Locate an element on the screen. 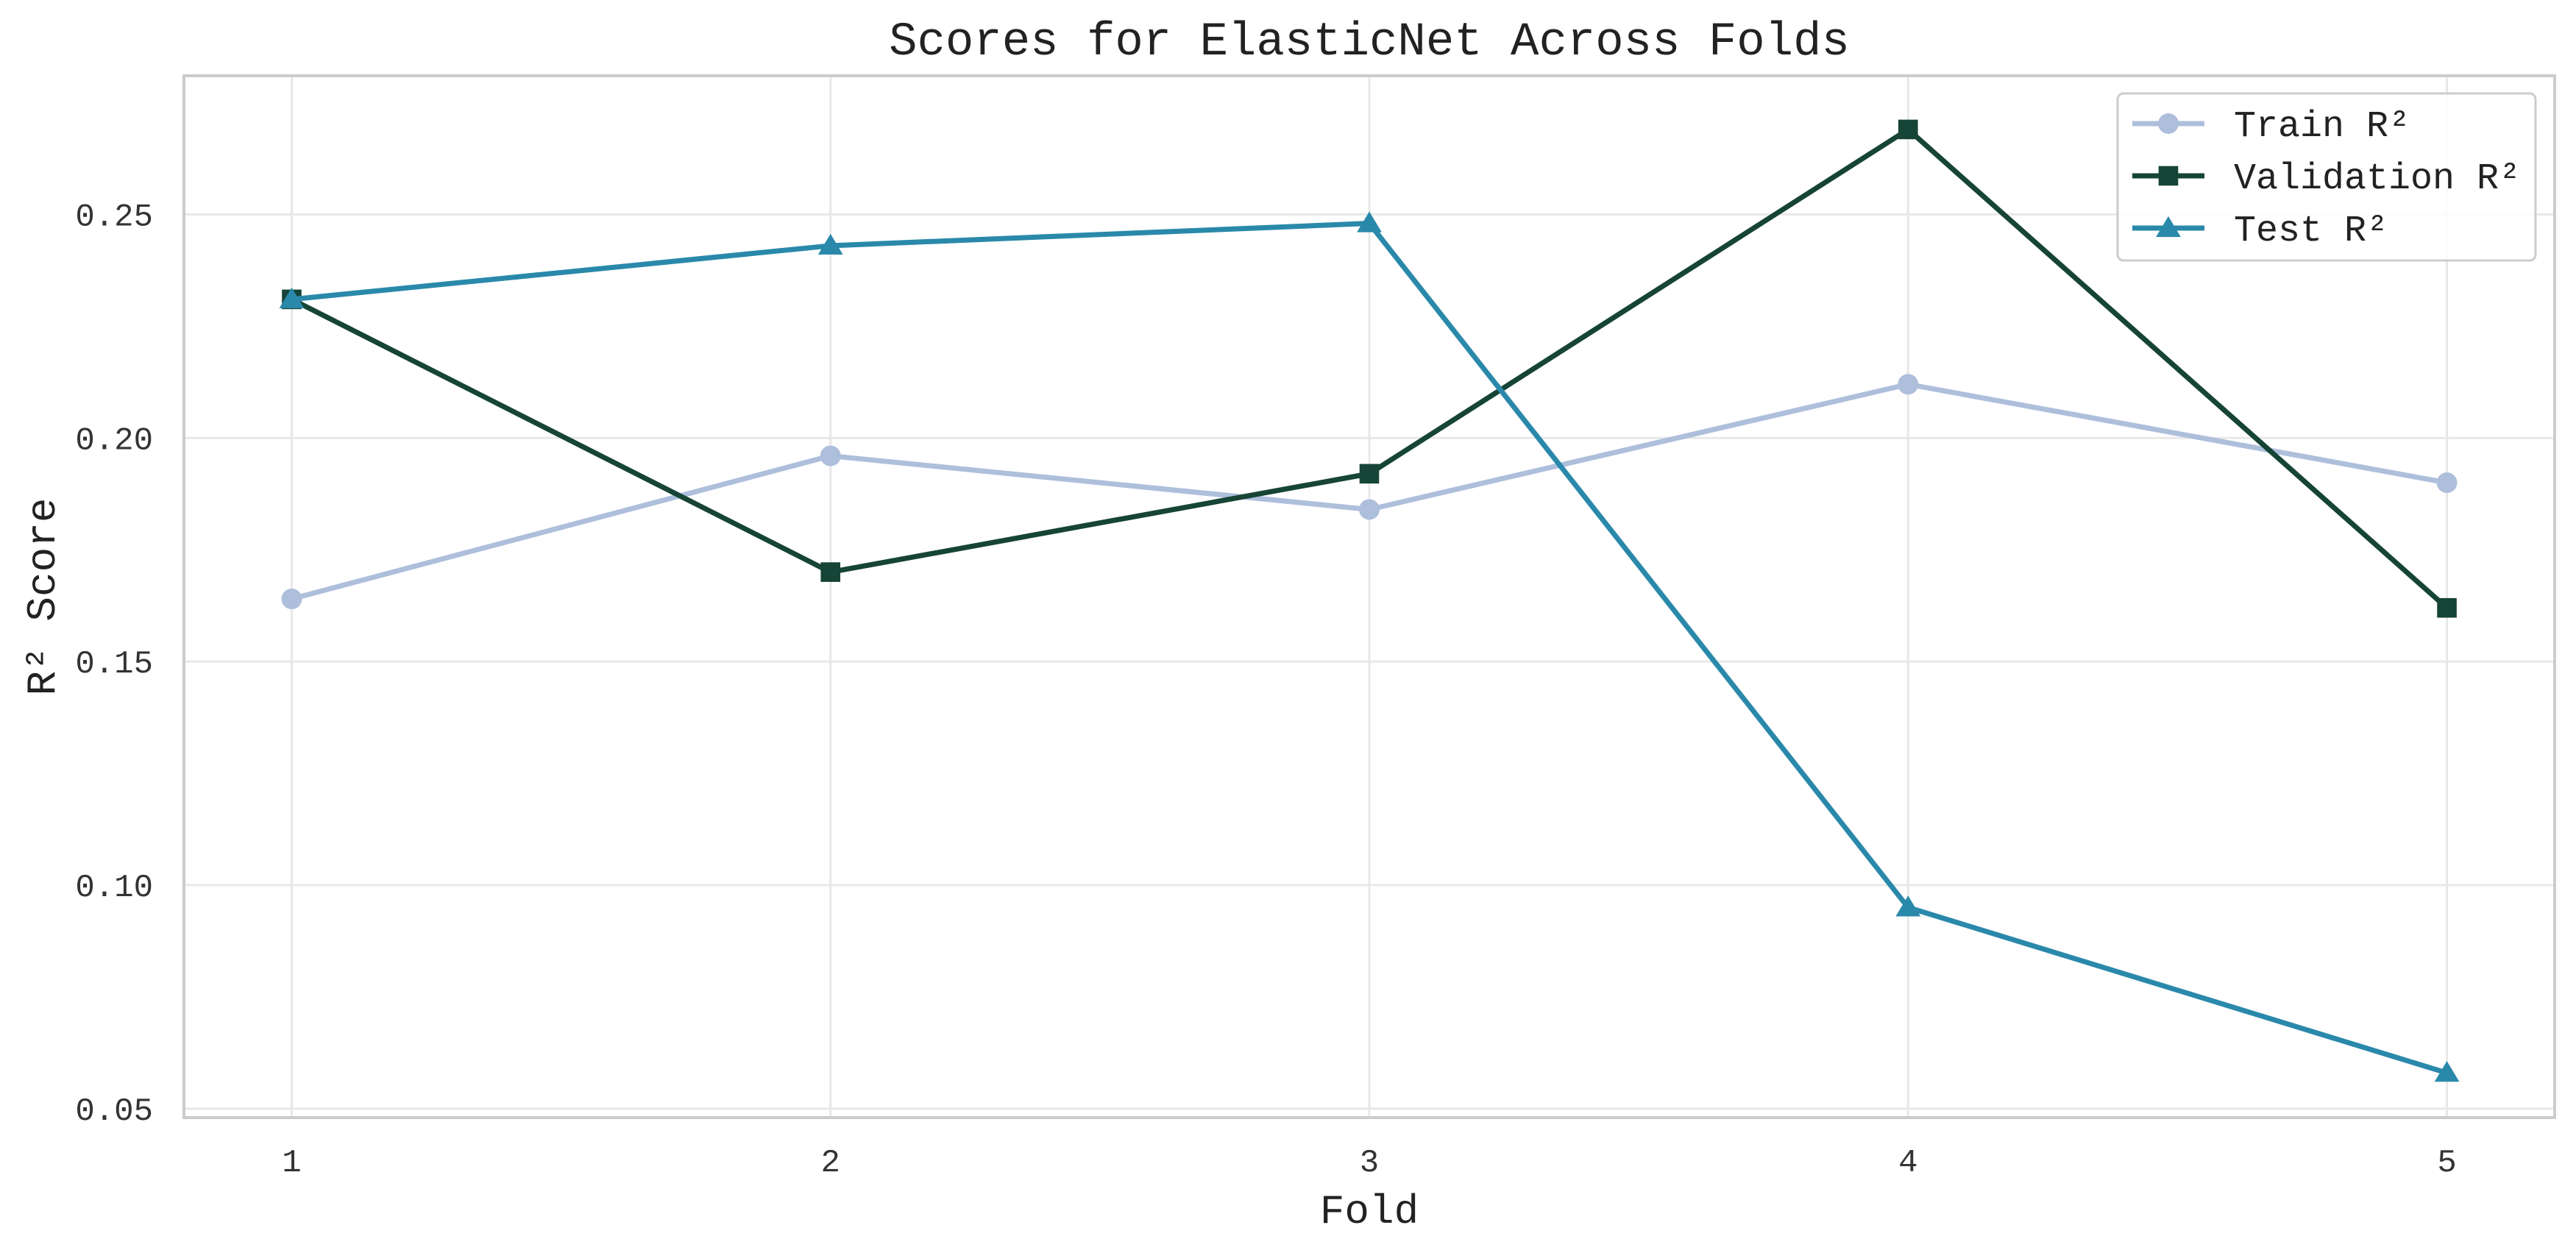 Image resolution: width=2576 pixels, height=1253 pixels. x-tick-label: 2 is located at coordinates (830, 1163).